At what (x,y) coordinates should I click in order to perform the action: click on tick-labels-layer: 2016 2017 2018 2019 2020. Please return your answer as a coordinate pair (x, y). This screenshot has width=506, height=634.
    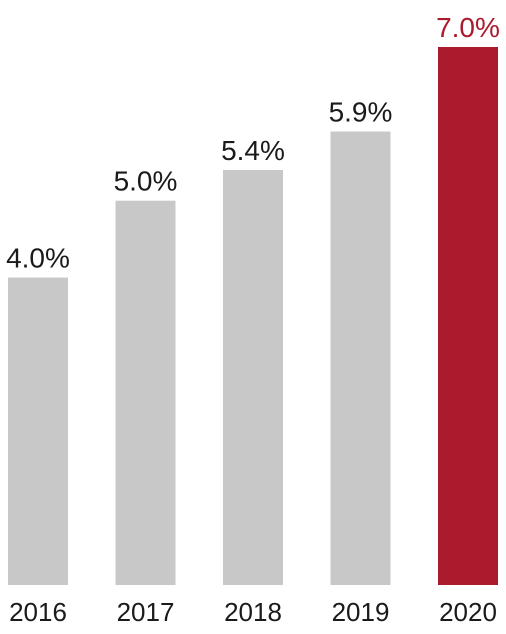
    Looking at the image, I should click on (253, 612).